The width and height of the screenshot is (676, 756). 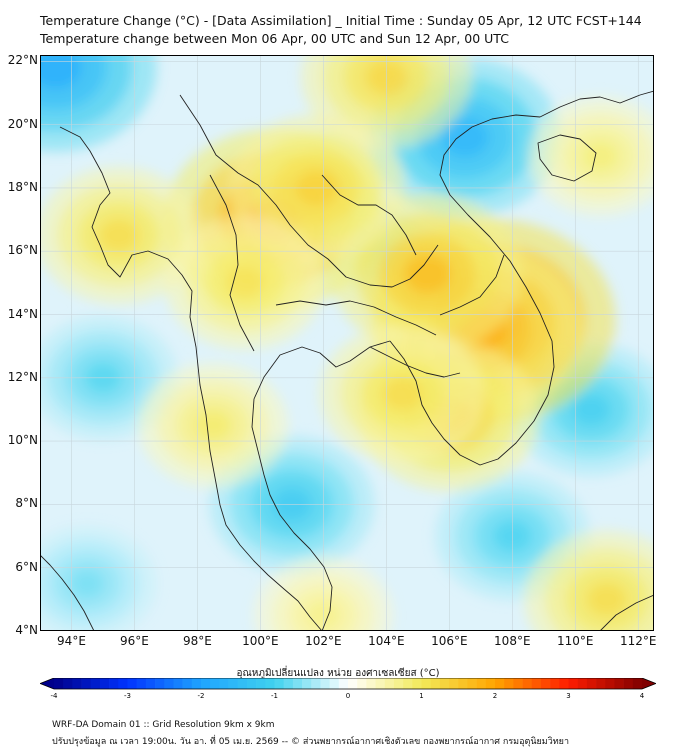 I want to click on latitude-label: 16°N, so click(x=22, y=250).